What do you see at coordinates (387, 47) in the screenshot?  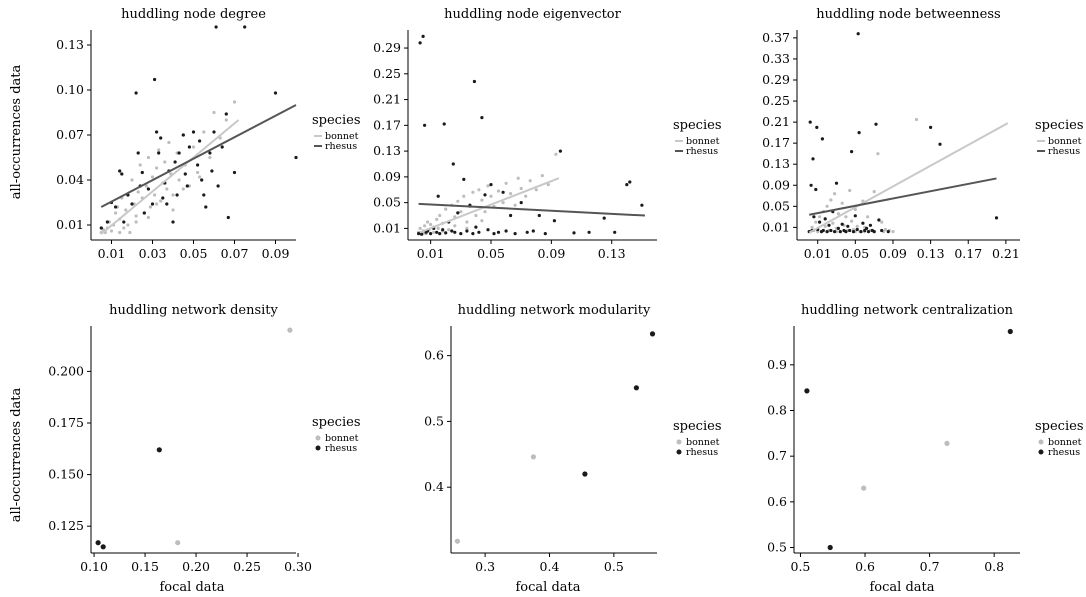 I see `y-tick-label: 0.29` at bounding box center [387, 47].